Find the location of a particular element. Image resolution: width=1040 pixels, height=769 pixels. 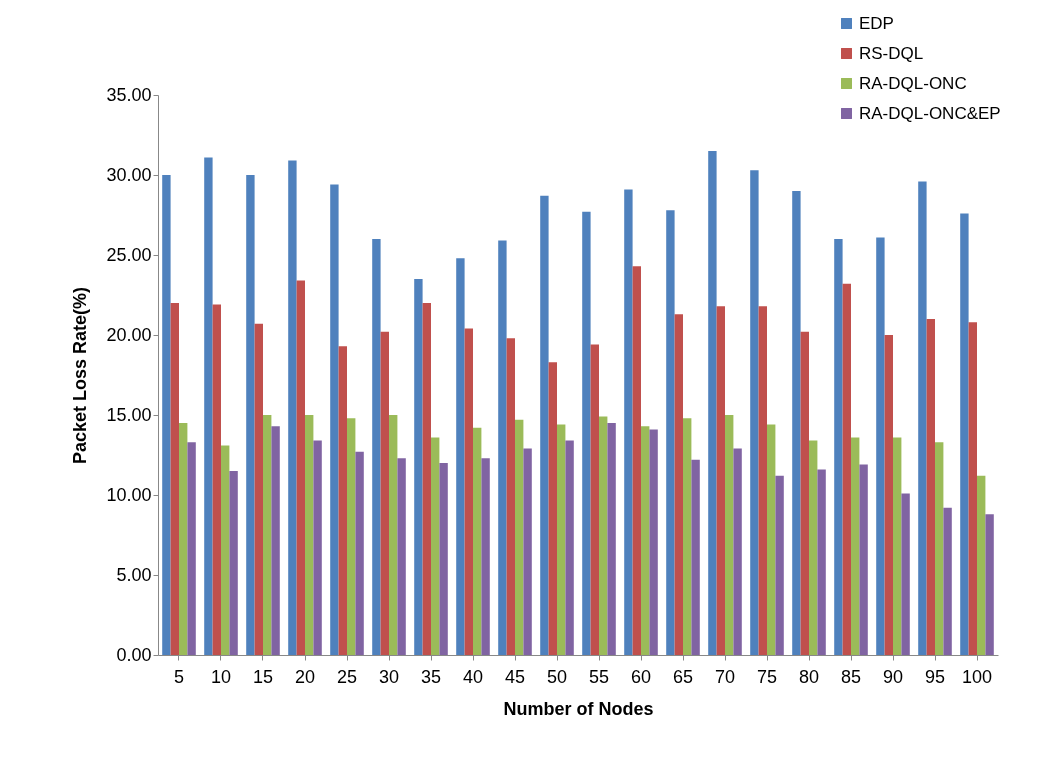

x-tick-label: 45 is located at coordinates (515, 676).